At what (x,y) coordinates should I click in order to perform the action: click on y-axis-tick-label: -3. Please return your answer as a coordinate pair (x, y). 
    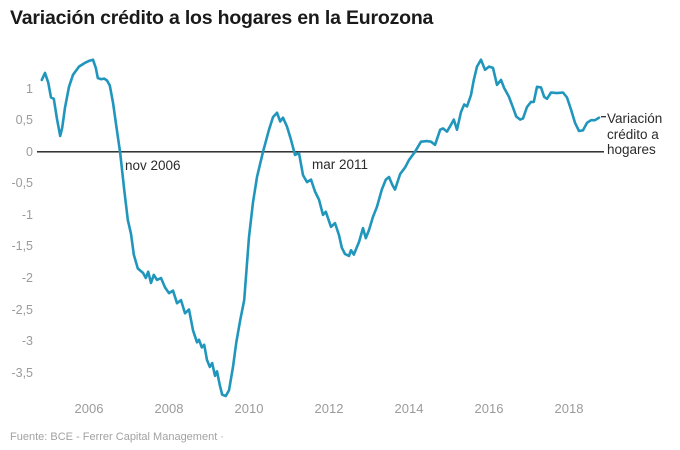
    Looking at the image, I should click on (27, 341).